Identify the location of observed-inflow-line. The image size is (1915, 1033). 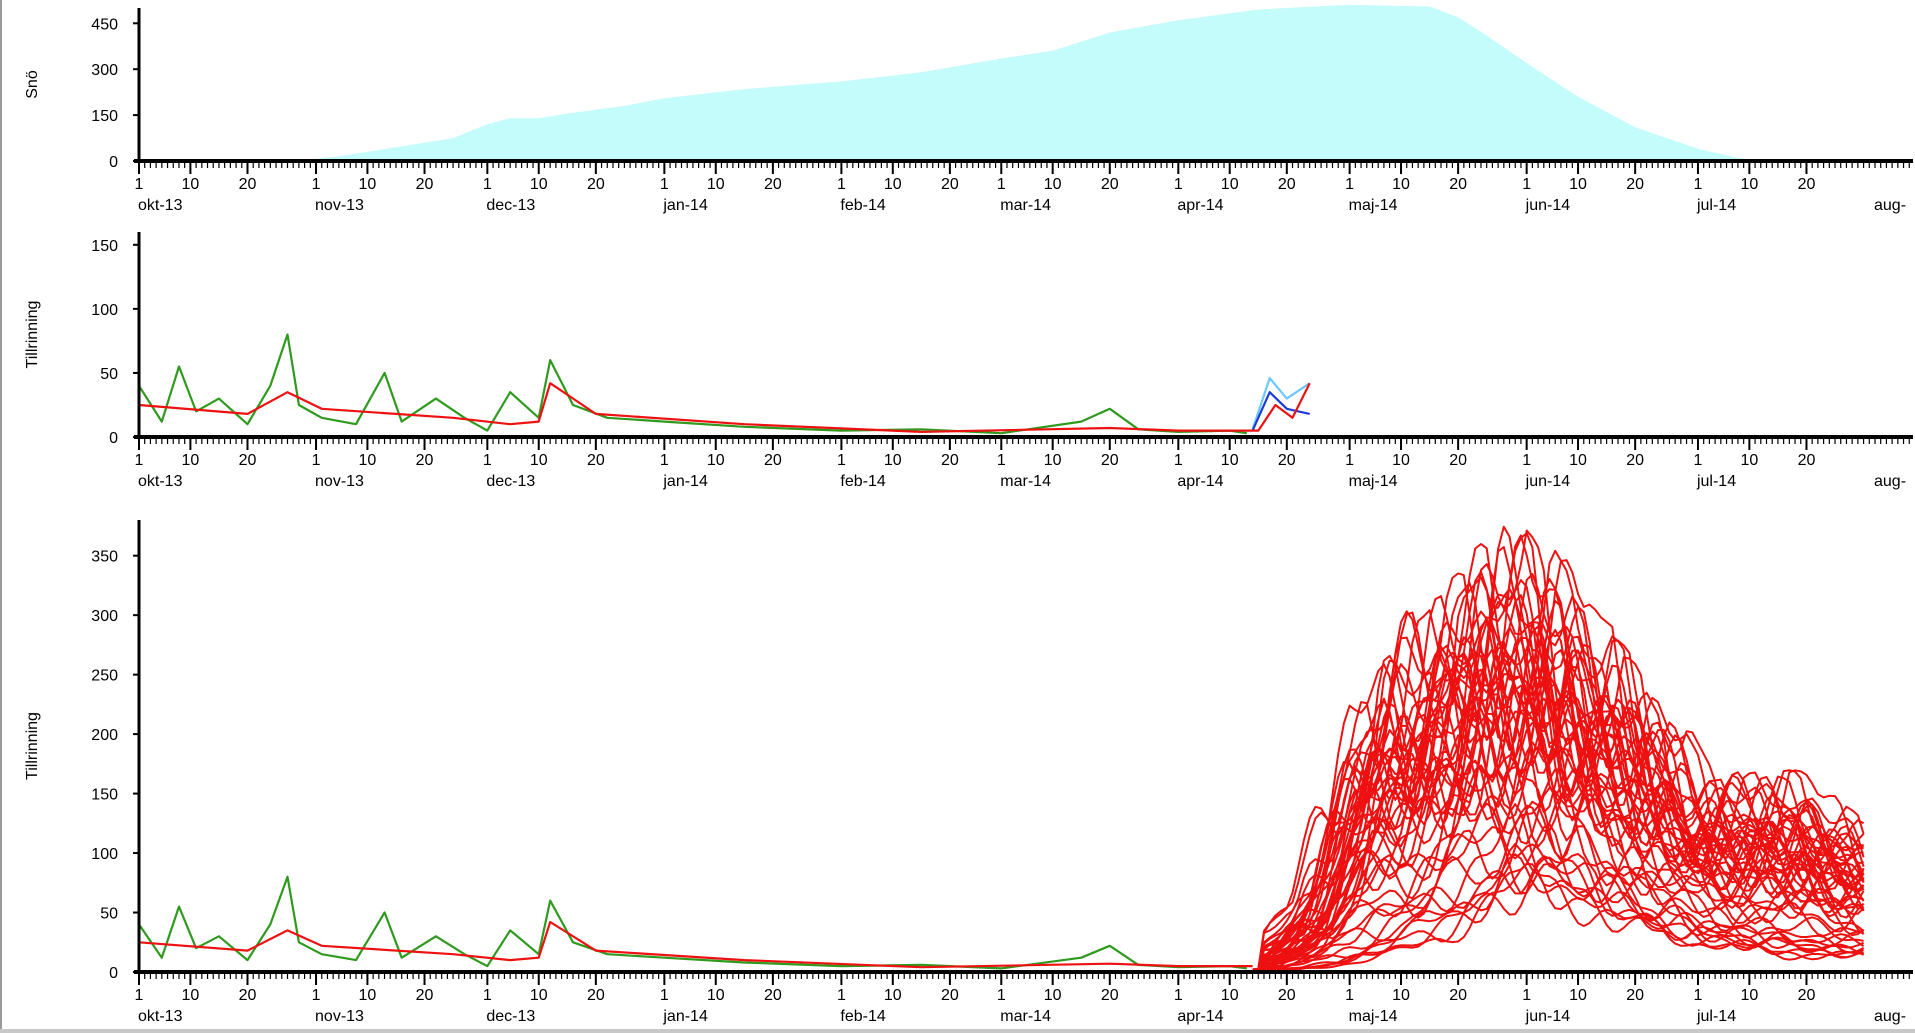
(692, 384).